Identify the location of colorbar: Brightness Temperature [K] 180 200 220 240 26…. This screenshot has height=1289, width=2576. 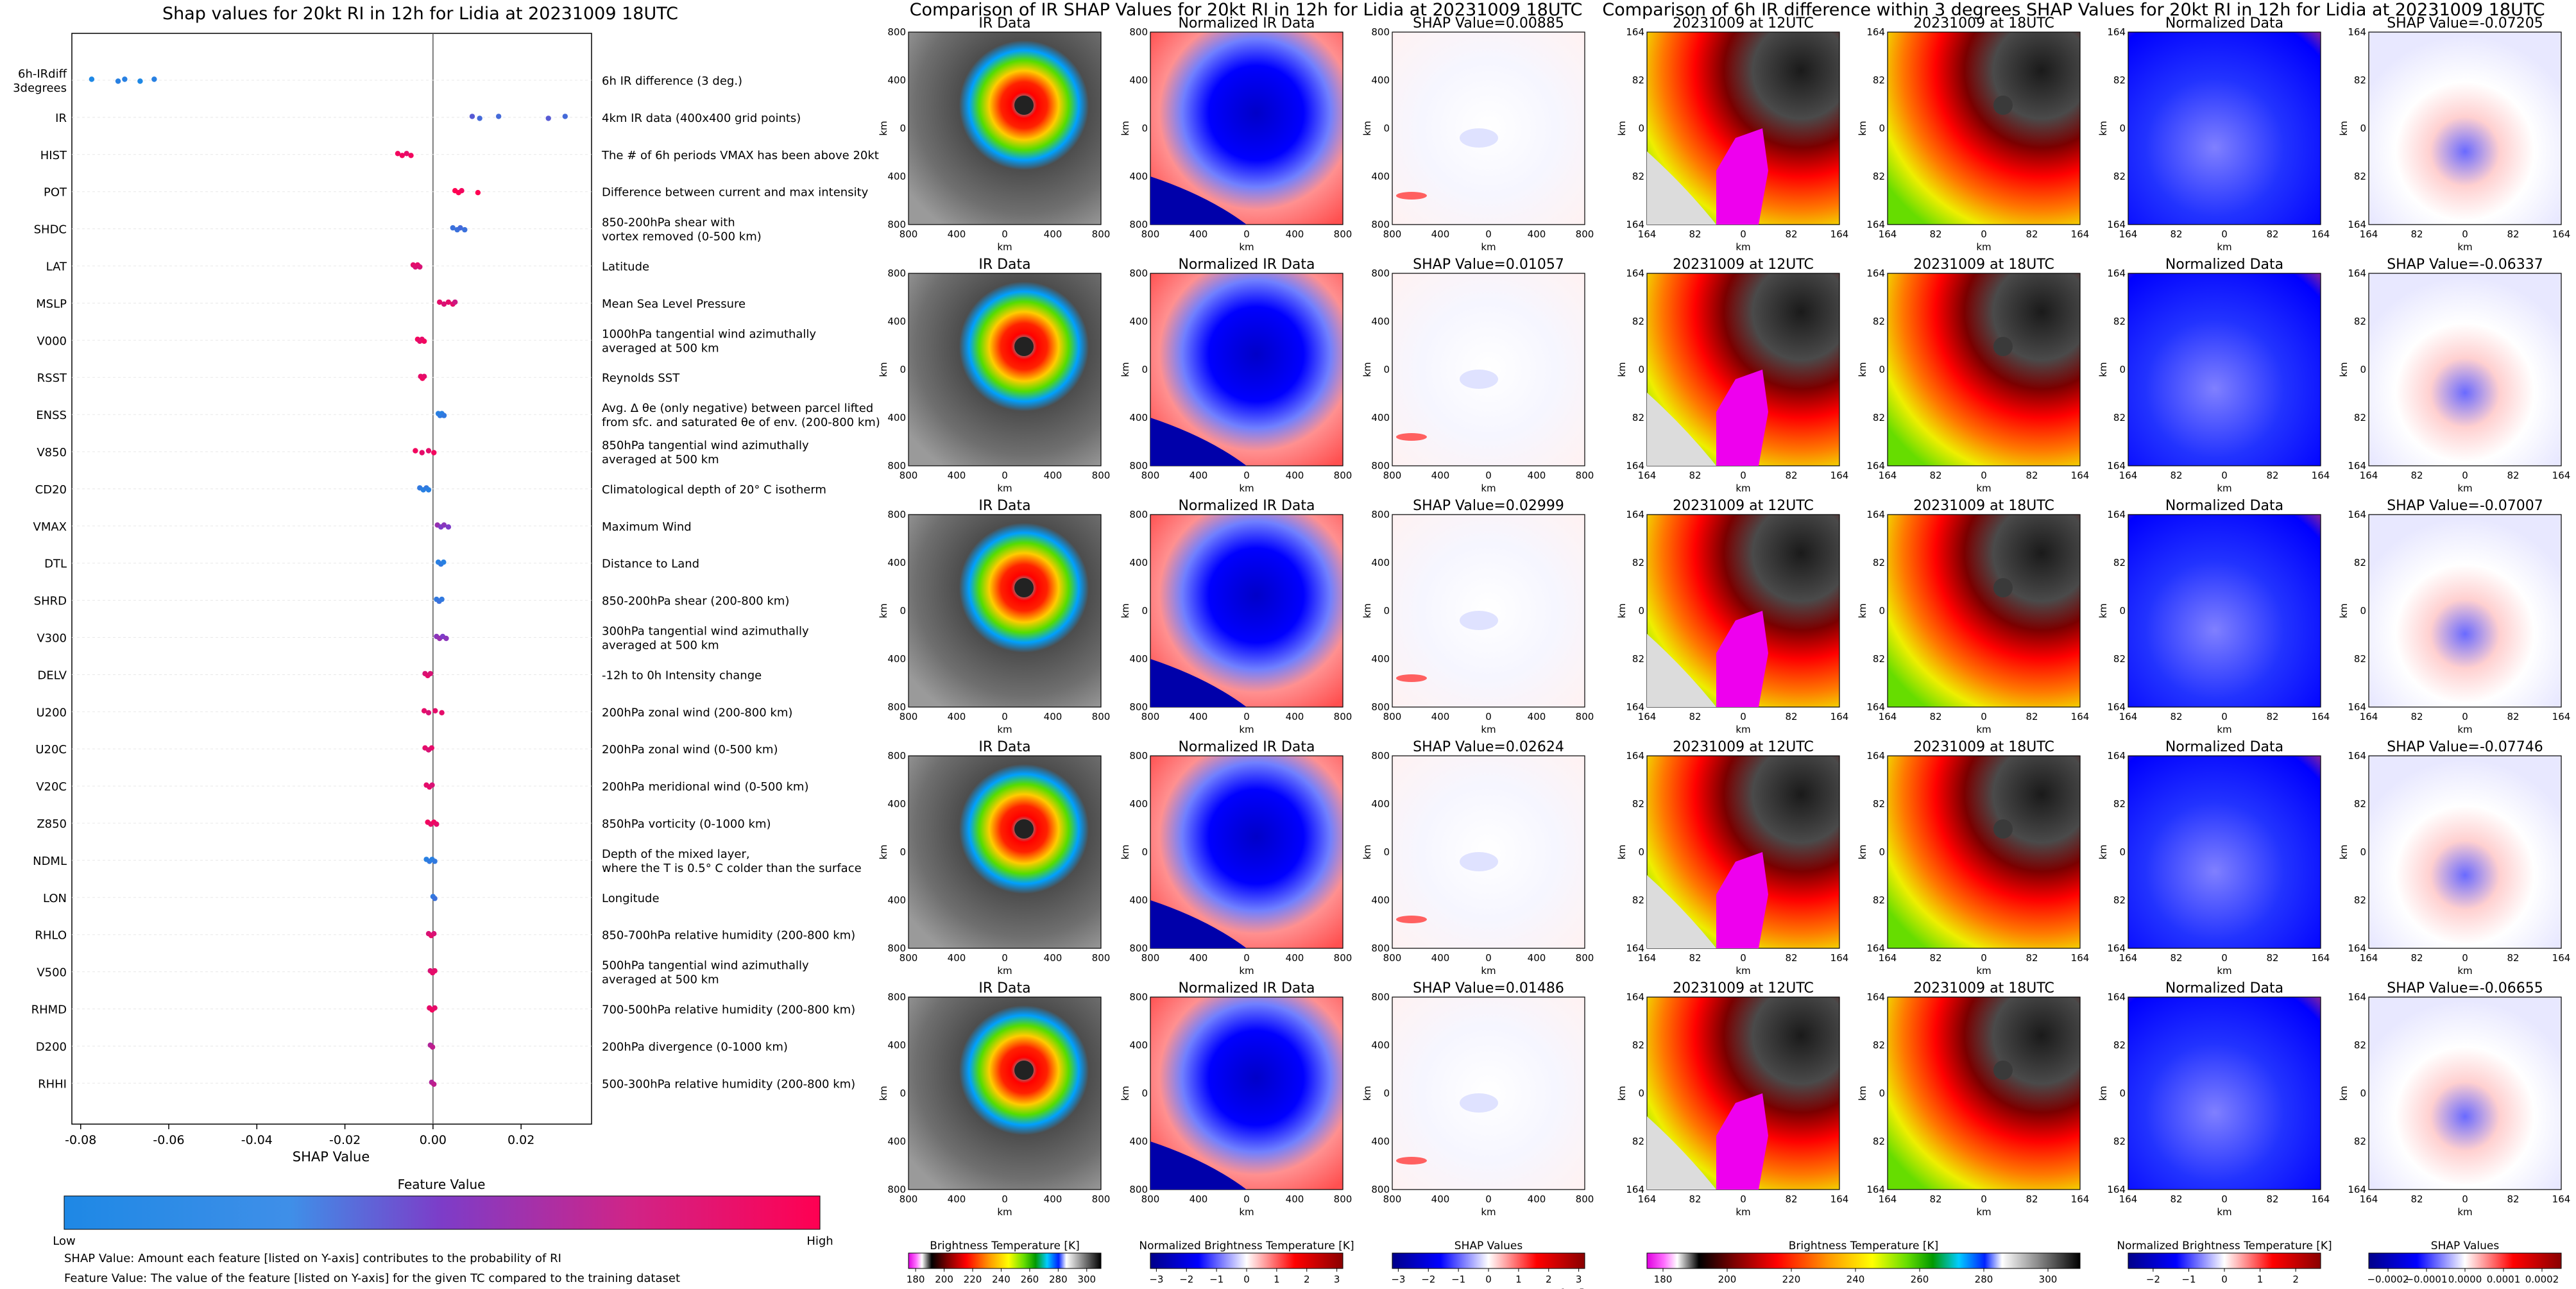
(1005, 1262).